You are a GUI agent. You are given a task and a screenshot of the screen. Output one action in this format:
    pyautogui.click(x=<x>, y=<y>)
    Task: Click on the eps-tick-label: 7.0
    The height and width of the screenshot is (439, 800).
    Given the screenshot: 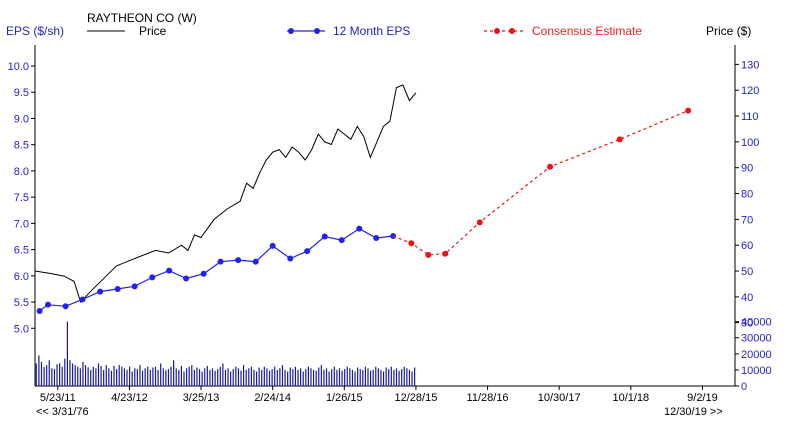 What is the action you would take?
    pyautogui.click(x=21, y=224)
    